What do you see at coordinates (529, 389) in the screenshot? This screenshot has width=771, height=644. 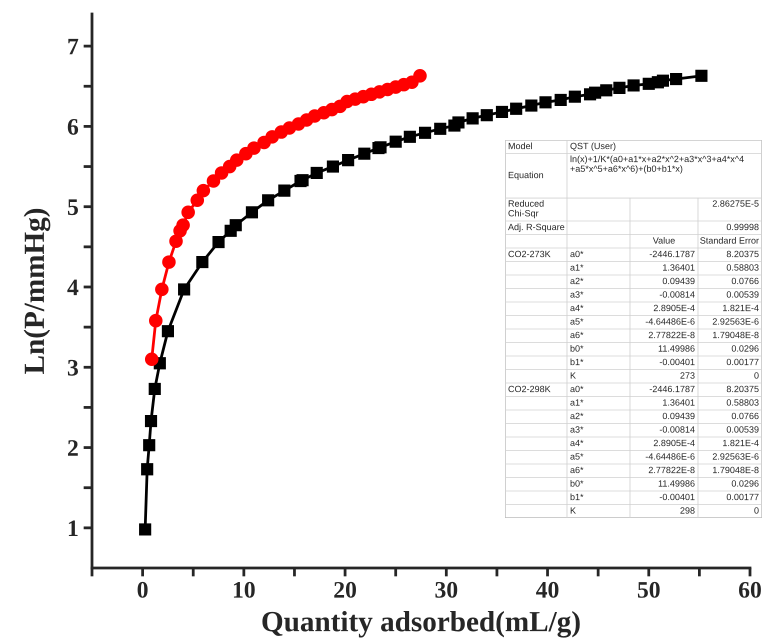 I see `annotation: CO2-298K` at bounding box center [529, 389].